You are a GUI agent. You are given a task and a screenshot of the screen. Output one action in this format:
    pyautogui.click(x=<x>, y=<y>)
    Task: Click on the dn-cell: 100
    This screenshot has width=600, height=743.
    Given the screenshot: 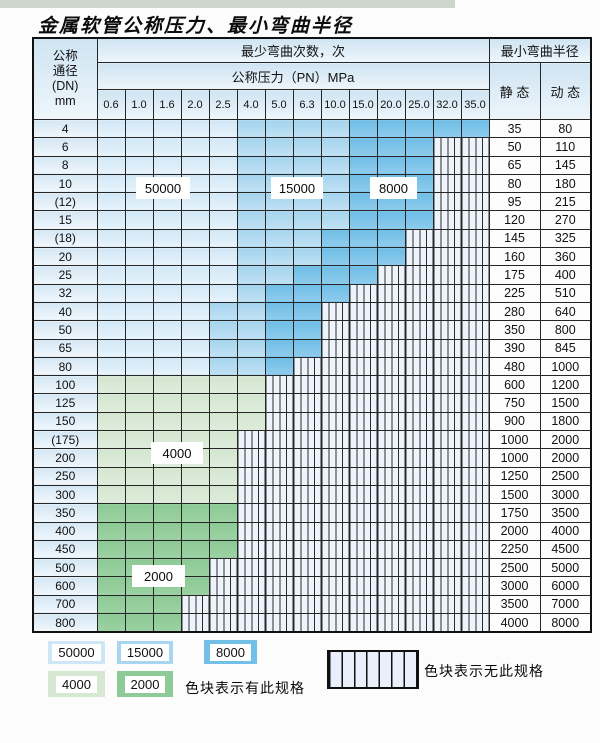 What is the action you would take?
    pyautogui.click(x=65, y=385)
    